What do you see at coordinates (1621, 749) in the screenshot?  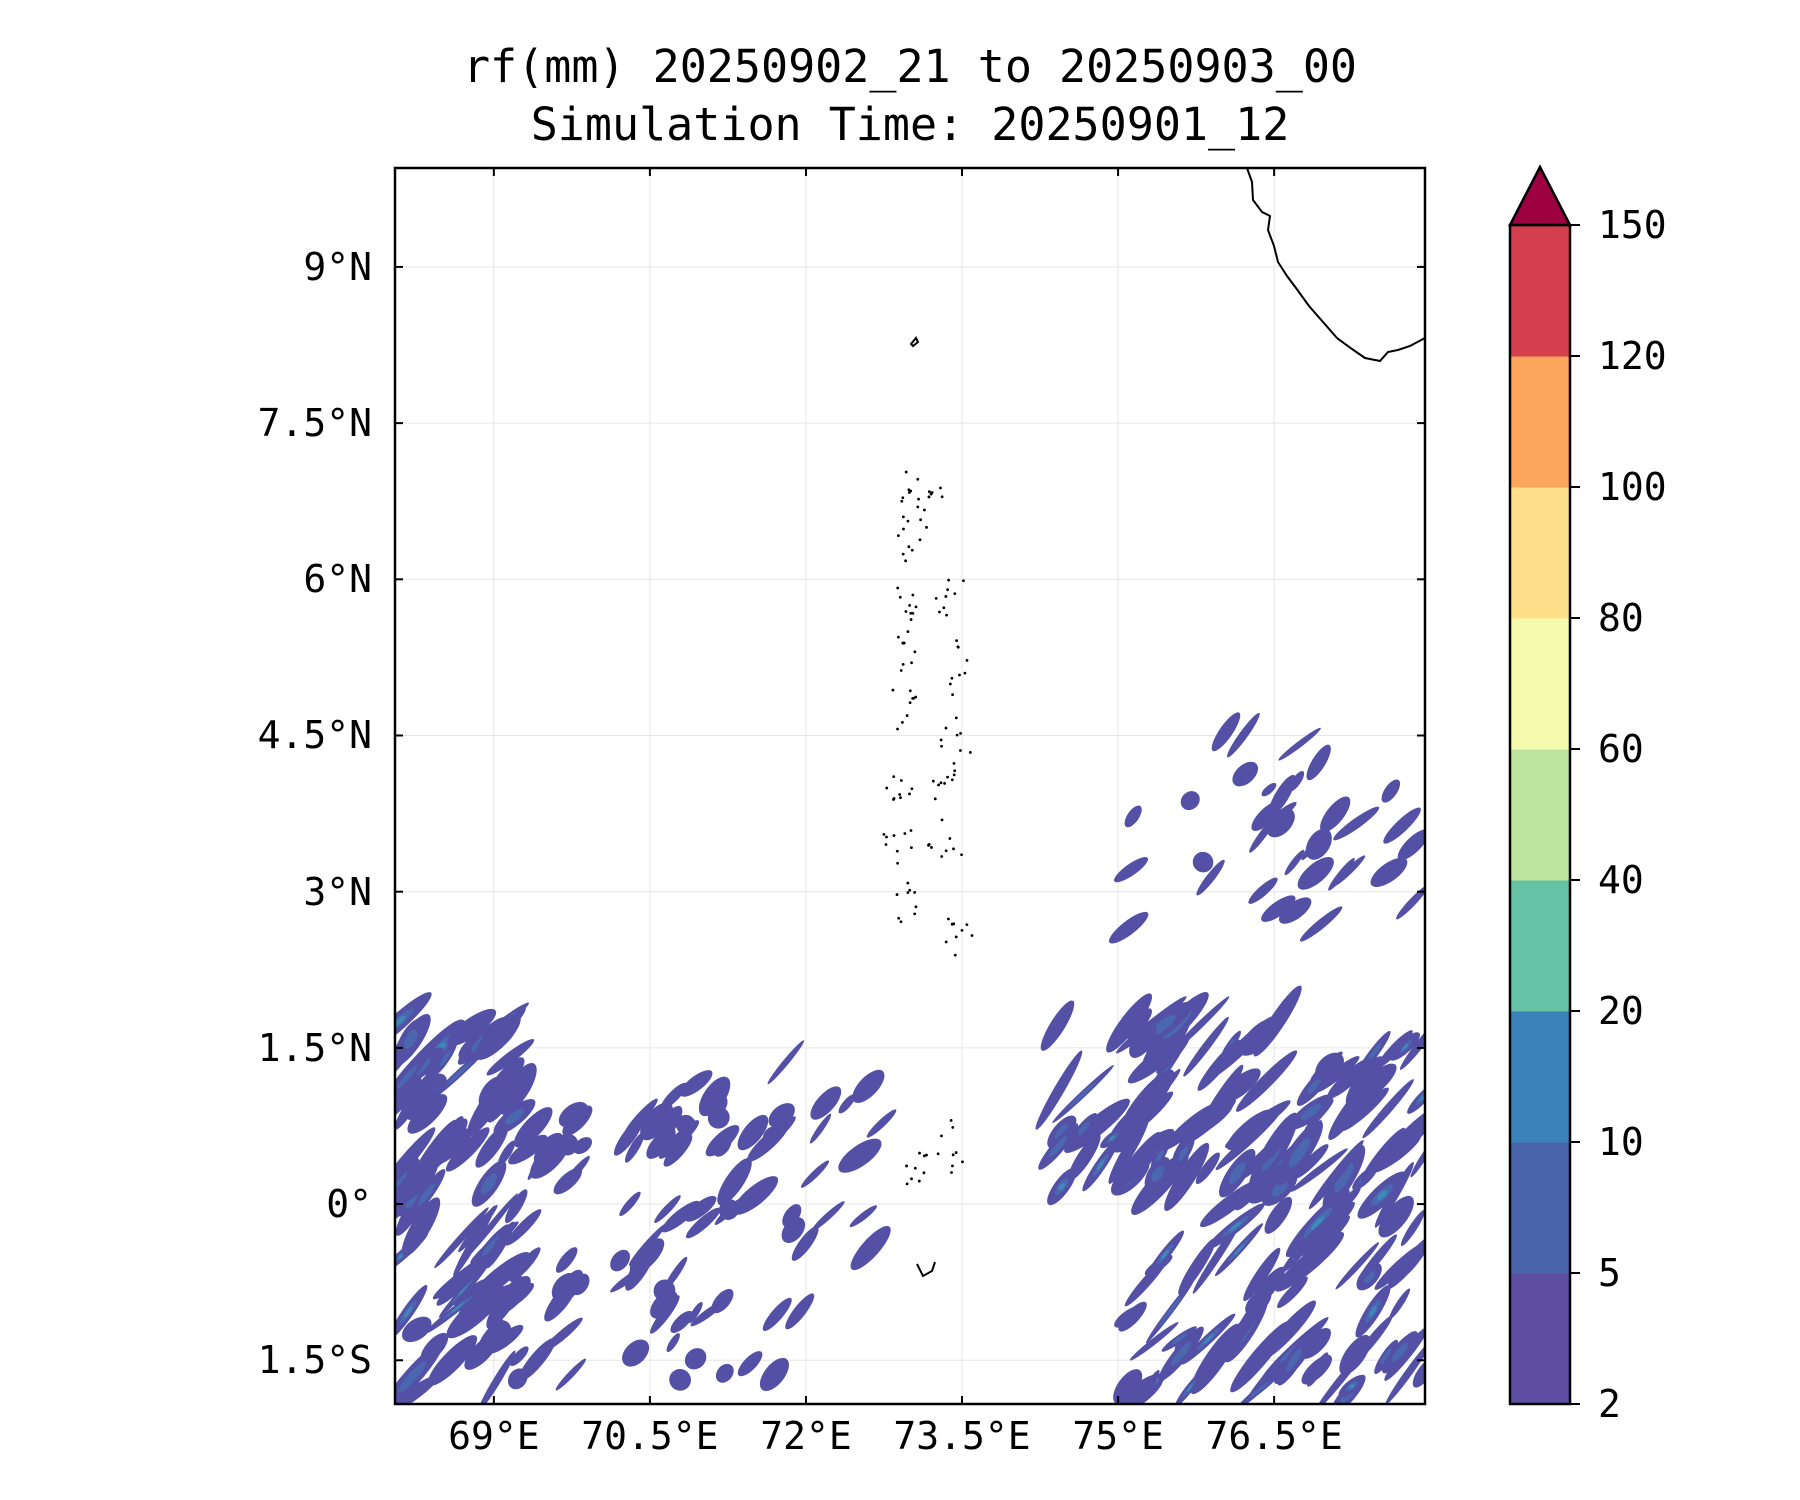 I see `colorbar-label: 60` at bounding box center [1621, 749].